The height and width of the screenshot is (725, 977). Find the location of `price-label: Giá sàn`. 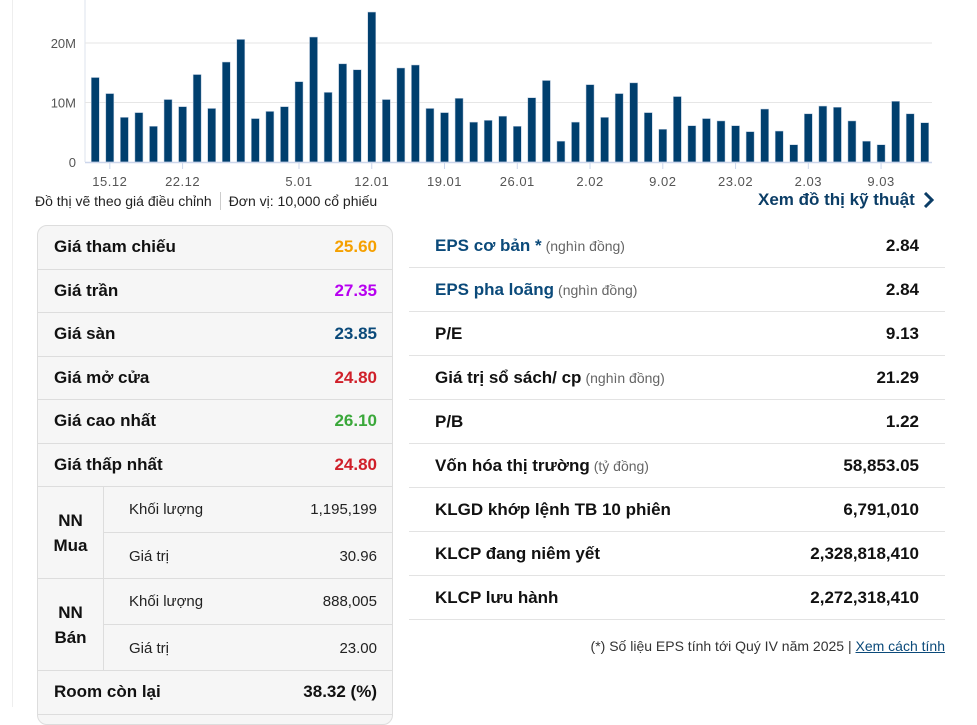

price-label: Giá sàn is located at coordinates (85, 334).